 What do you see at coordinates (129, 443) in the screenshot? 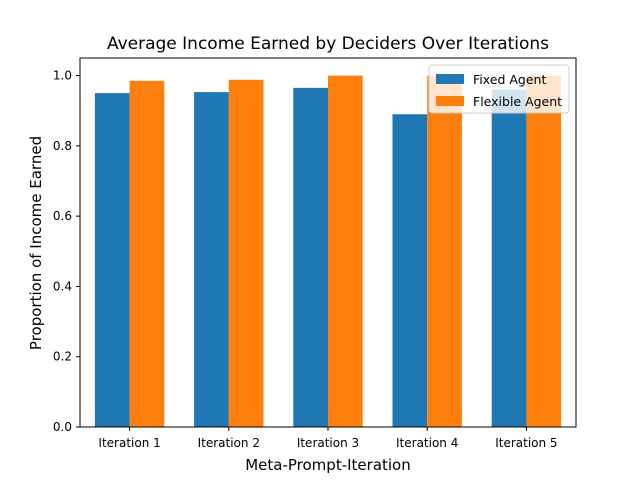
I see `x-tick-label: Iteration 1` at bounding box center [129, 443].